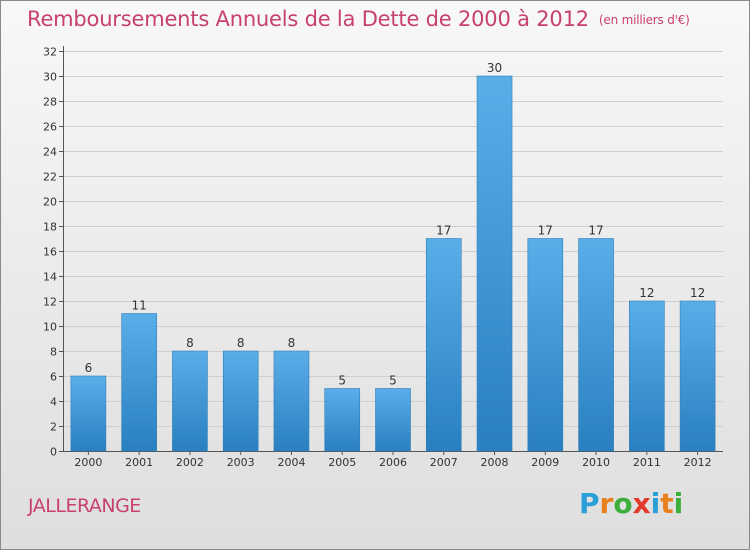  Describe the element at coordinates (698, 462) in the screenshot. I see `x-tick-label: 2012` at that location.